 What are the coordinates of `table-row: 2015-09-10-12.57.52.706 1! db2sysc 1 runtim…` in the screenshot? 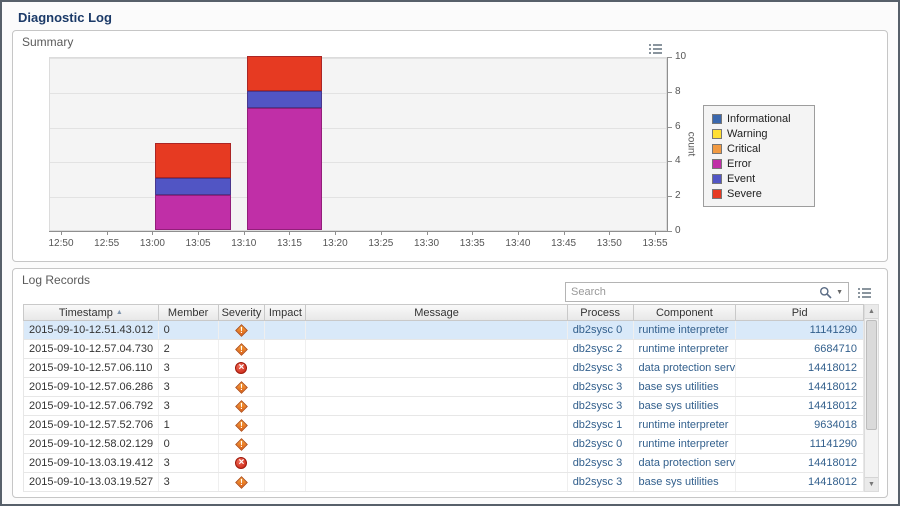 It's located at (443, 425).